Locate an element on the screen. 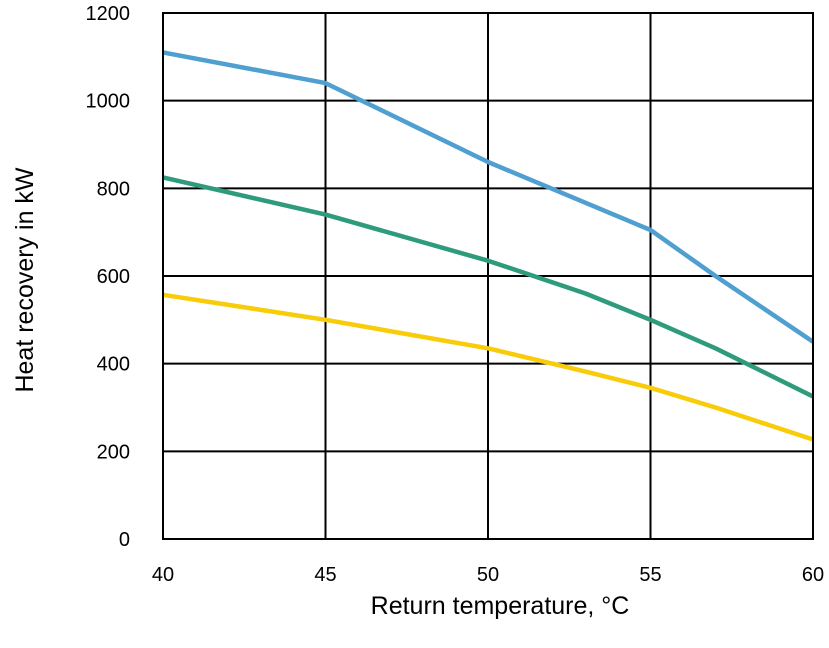 Image resolution: width=829 pixels, height=648 pixels. y-tick-labels: 0 200 400 600 800 1000 1200 is located at coordinates (108, 277).